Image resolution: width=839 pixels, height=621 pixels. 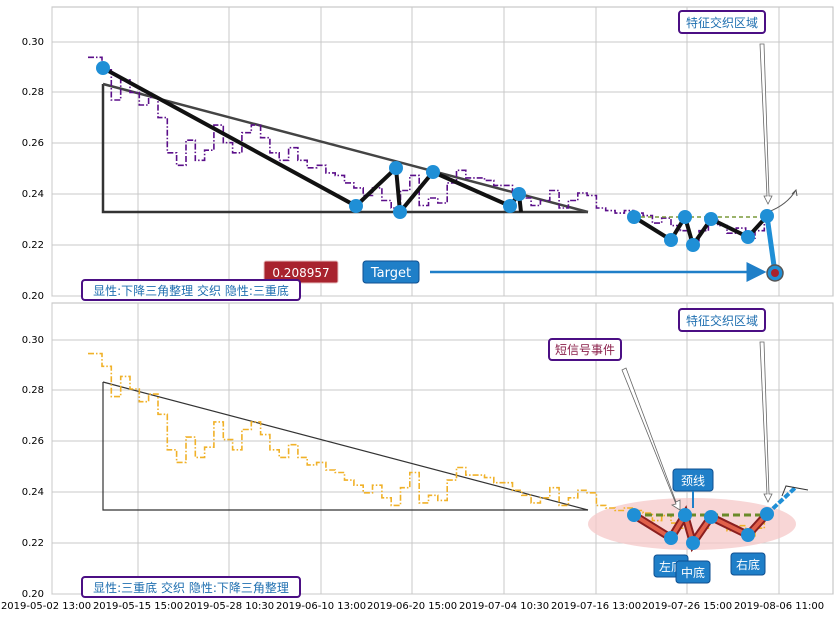 I want to click on bottom-region-label-box, so click(x=722, y=320).